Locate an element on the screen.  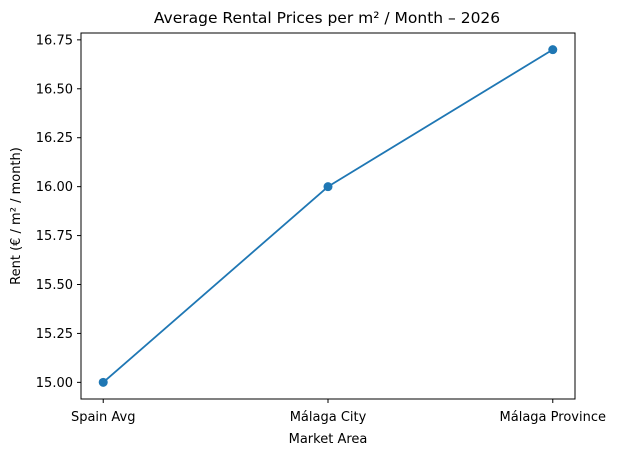
x-tick-label: Málaga Province is located at coordinates (553, 417).